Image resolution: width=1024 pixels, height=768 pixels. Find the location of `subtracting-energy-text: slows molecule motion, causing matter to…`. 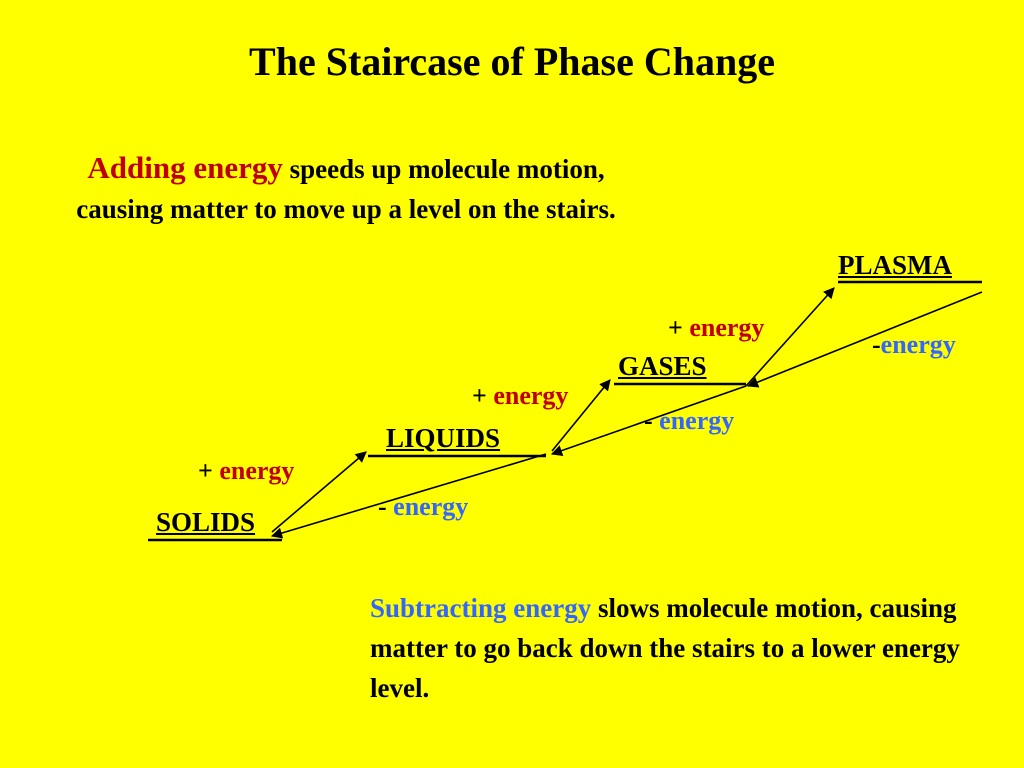

subtracting-energy-text: slows molecule motion, causing matter to… is located at coordinates (665, 648).